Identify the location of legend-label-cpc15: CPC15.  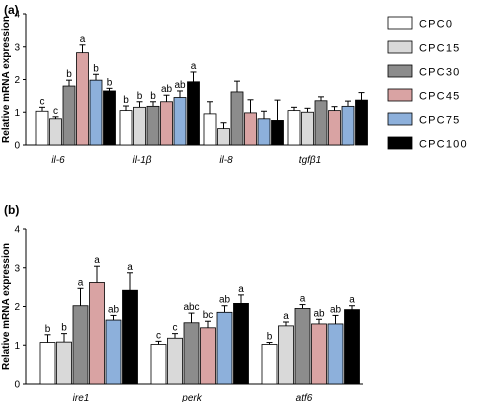
(439, 49).